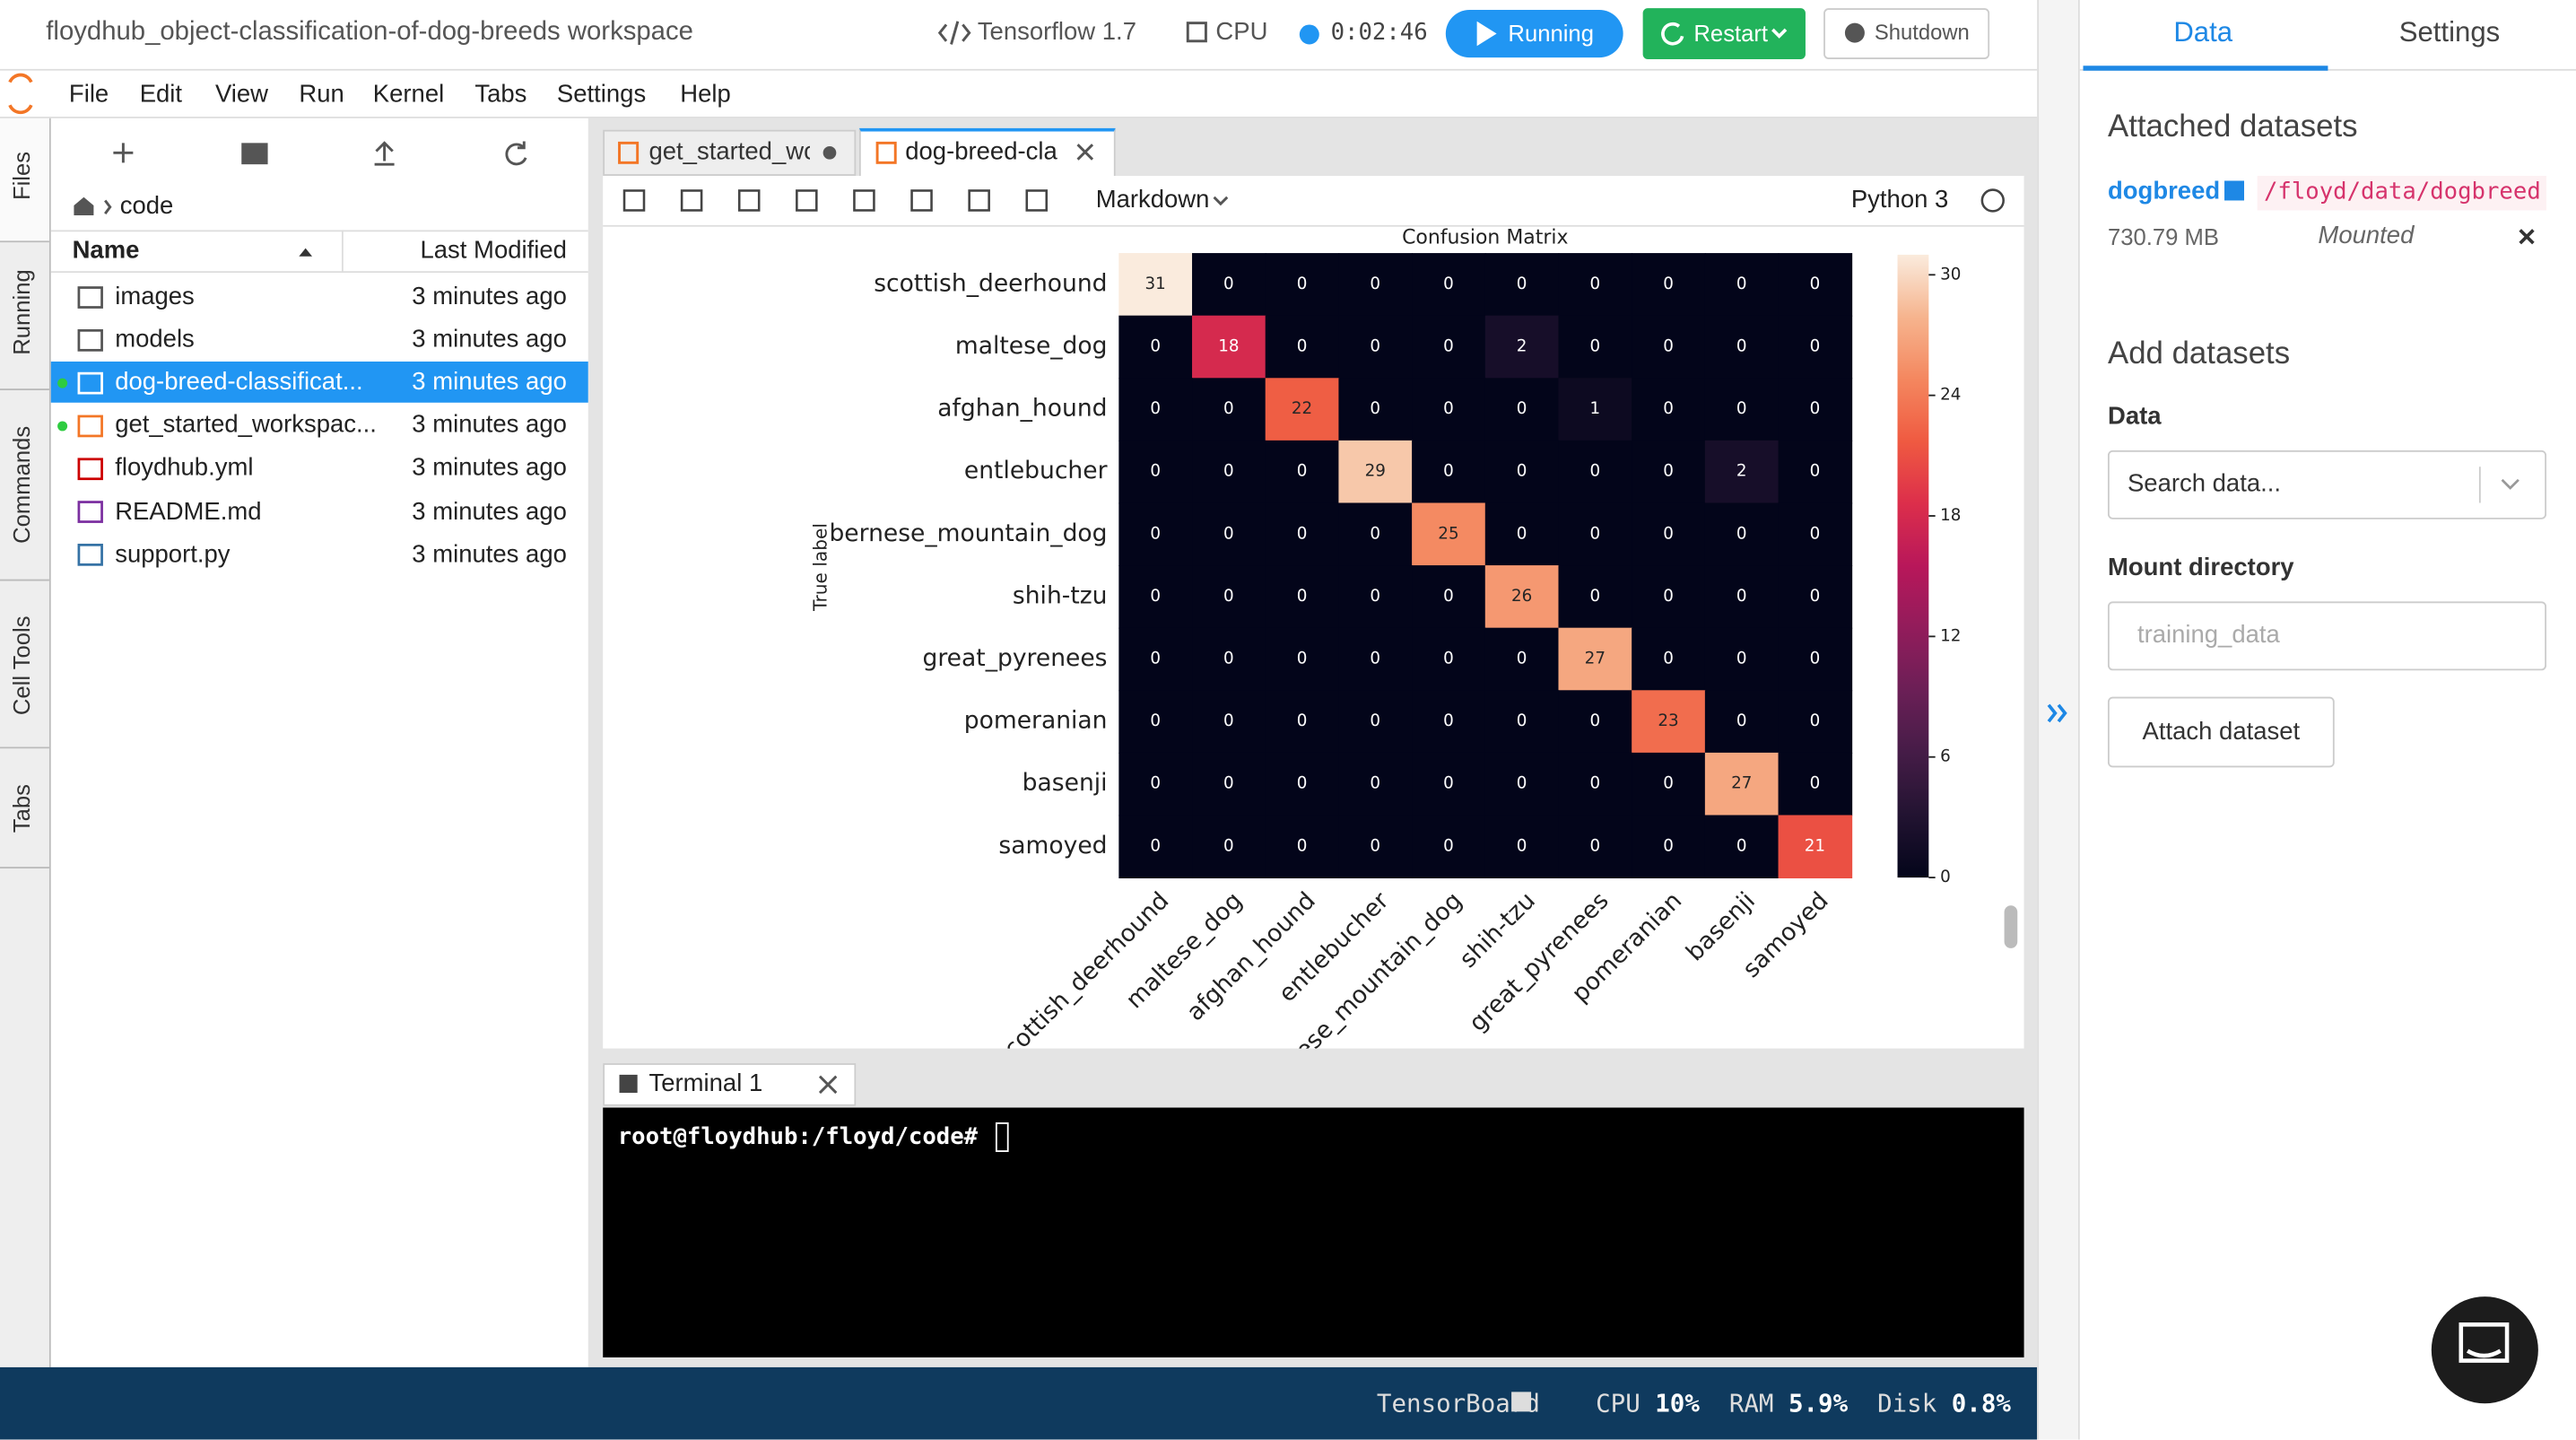 This screenshot has width=2576, height=1440. Describe the element at coordinates (2058, 720) in the screenshot. I see `panel-separator` at that location.